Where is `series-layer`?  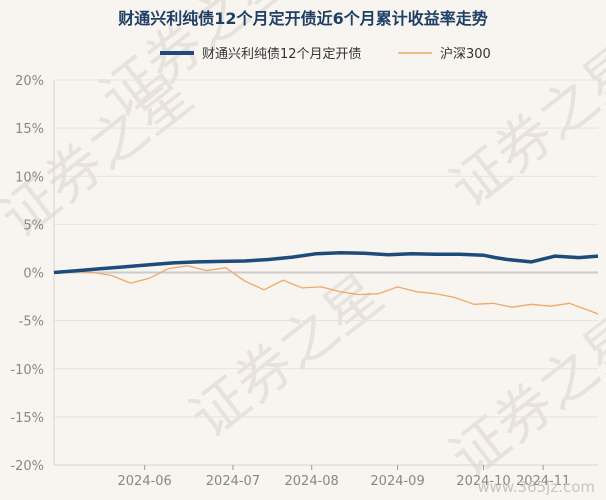
series-layer is located at coordinates (326, 283).